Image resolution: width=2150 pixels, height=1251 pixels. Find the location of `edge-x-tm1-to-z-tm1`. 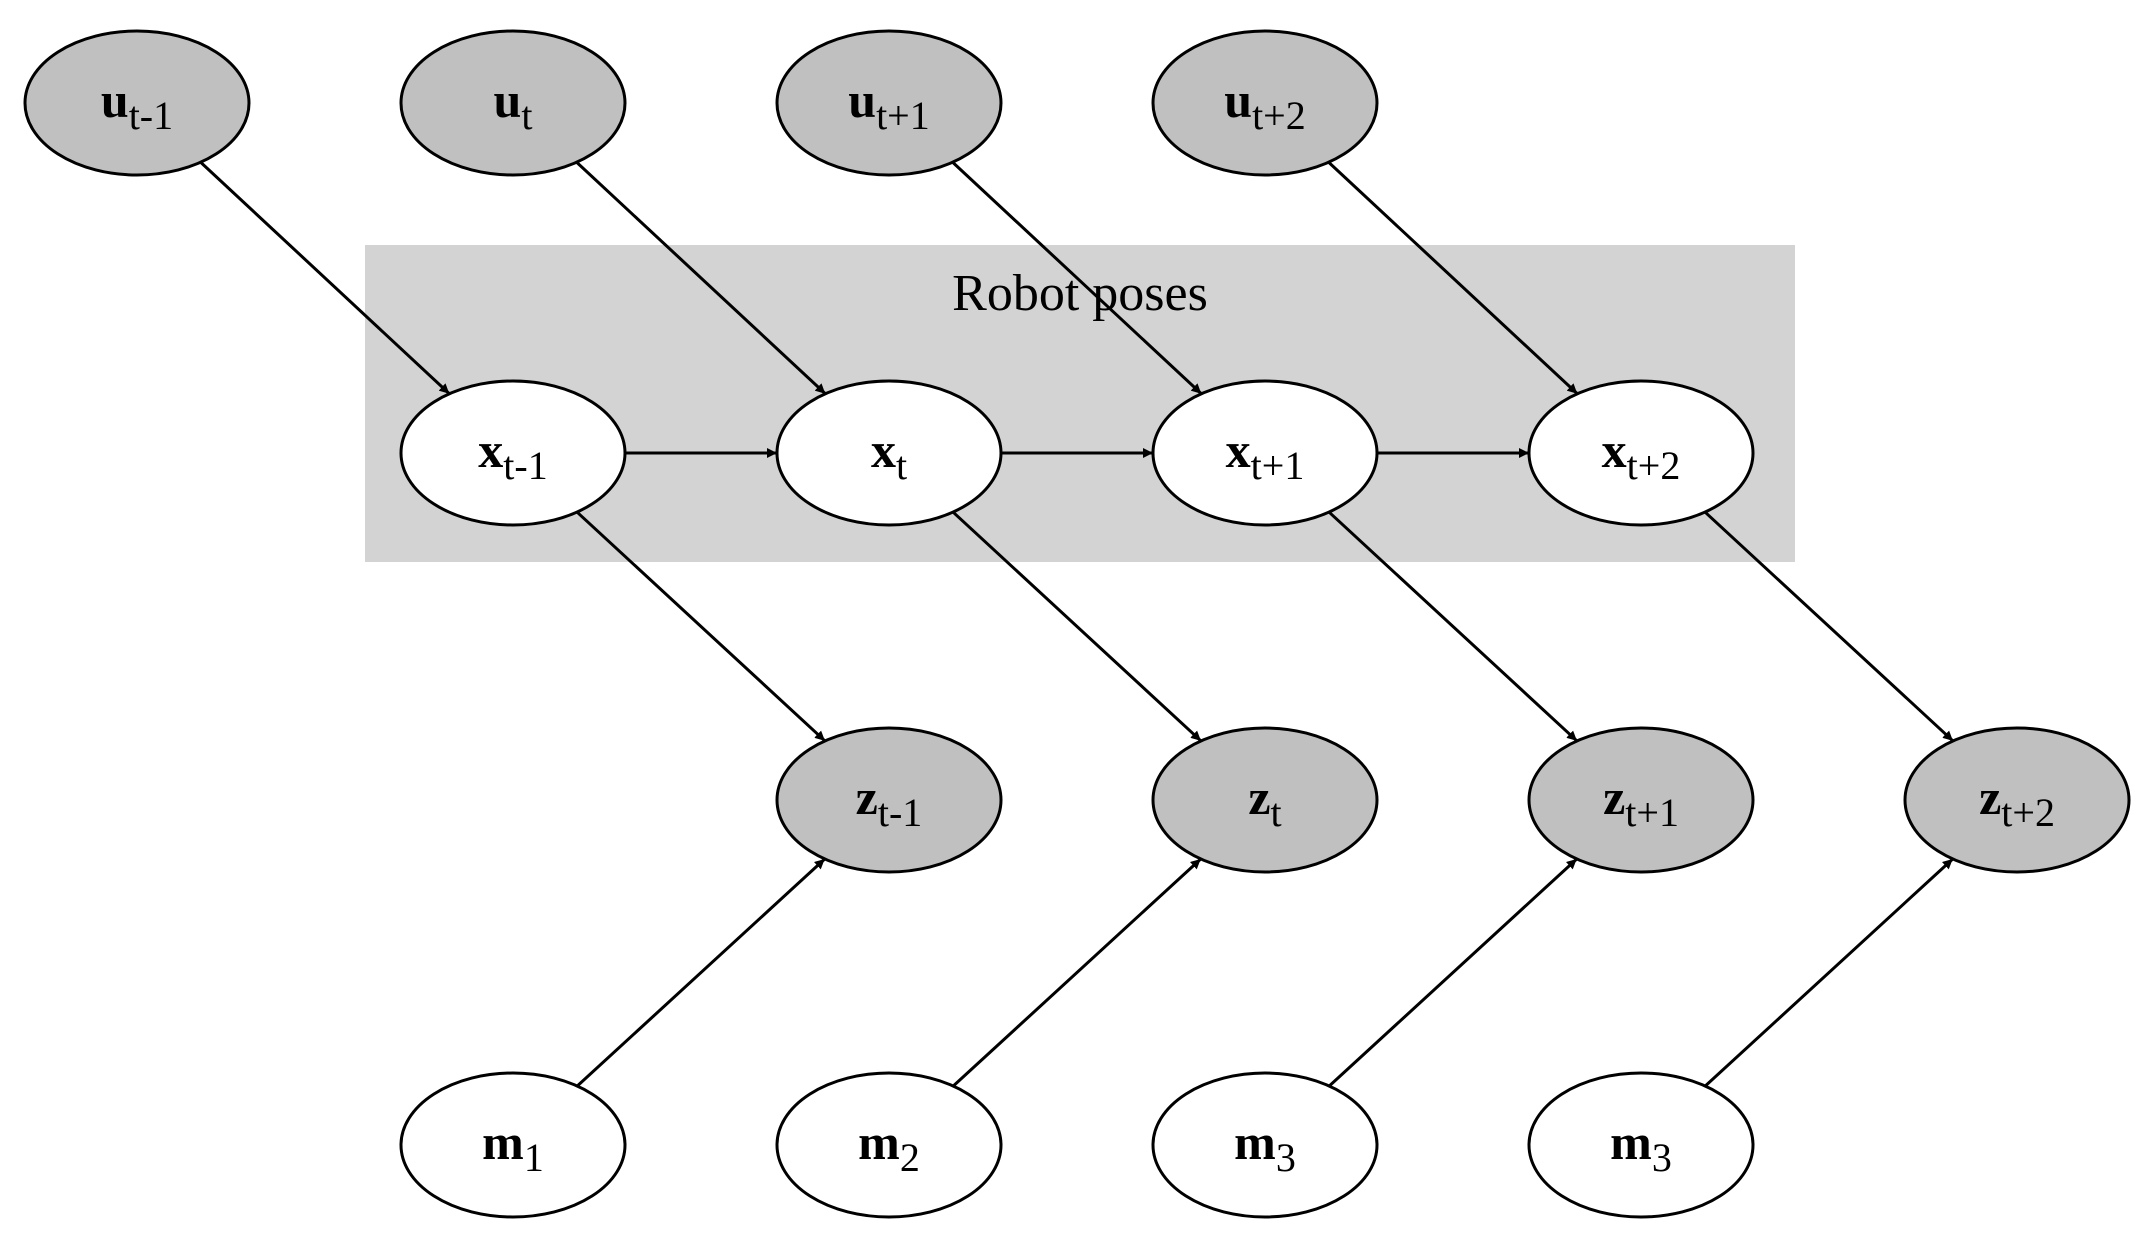

edge-x-tm1-to-z-tm1 is located at coordinates (701, 626).